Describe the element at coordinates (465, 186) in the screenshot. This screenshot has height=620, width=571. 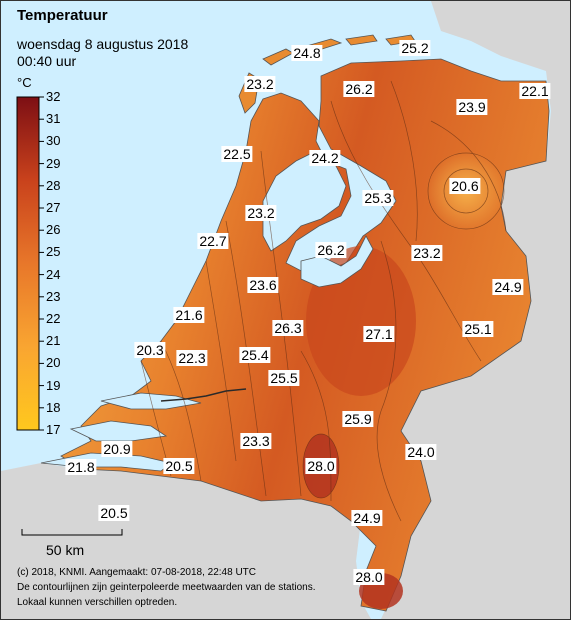
I see `station-temperature: 20.6` at that location.